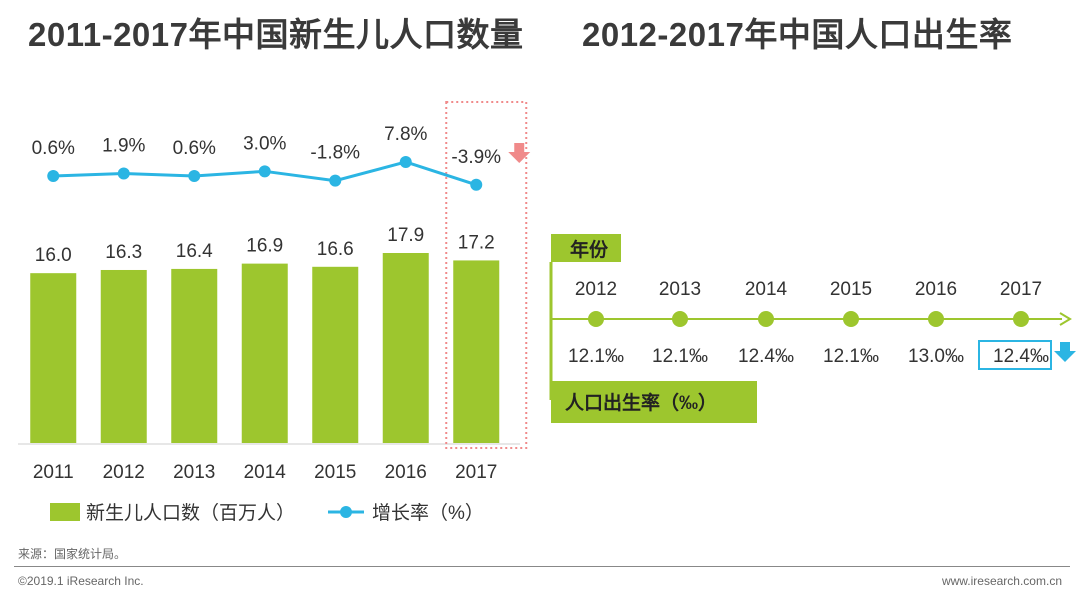 The width and height of the screenshot is (1080, 597). What do you see at coordinates (335, 249) in the screenshot?
I see `bar-value-label: 16.6` at bounding box center [335, 249].